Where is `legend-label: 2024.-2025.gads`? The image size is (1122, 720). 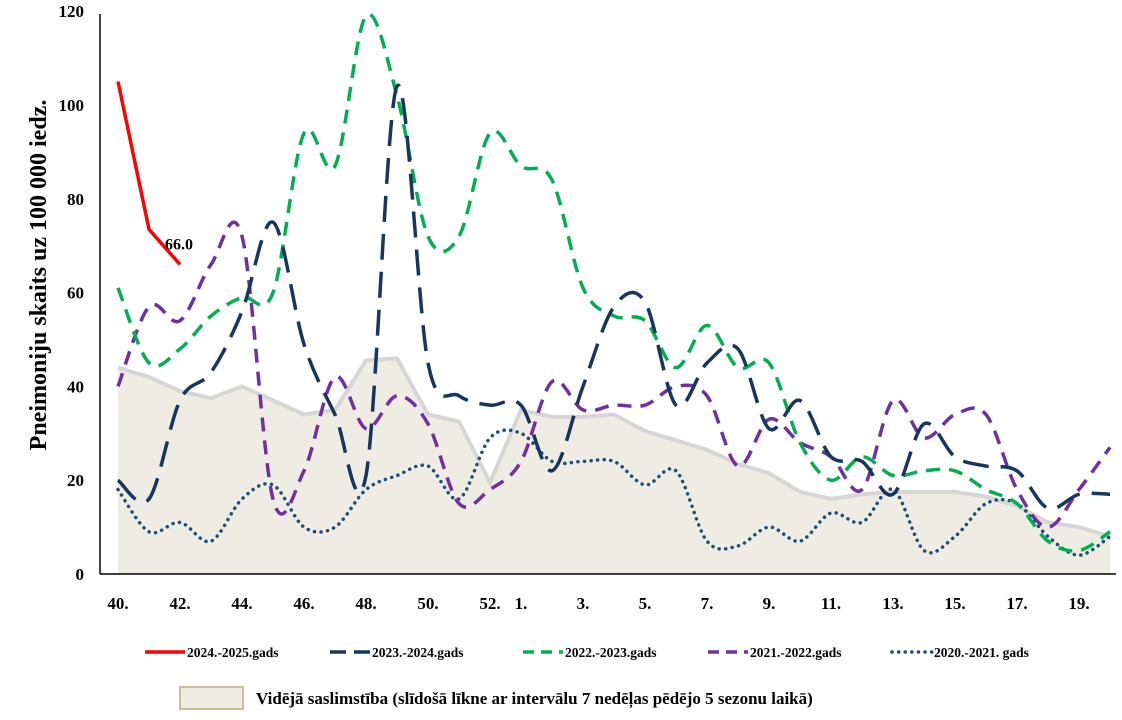
legend-label: 2024.-2025.gads is located at coordinates (233, 652).